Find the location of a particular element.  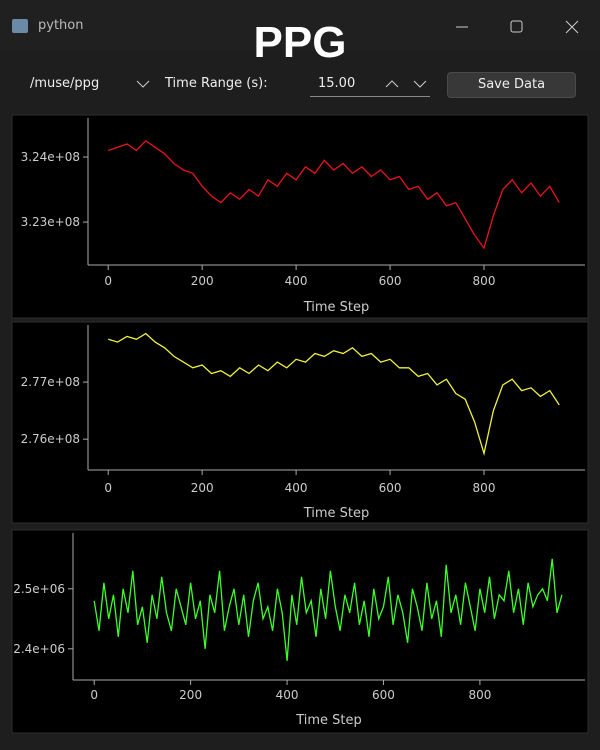

window-controls is located at coordinates (520, 27).